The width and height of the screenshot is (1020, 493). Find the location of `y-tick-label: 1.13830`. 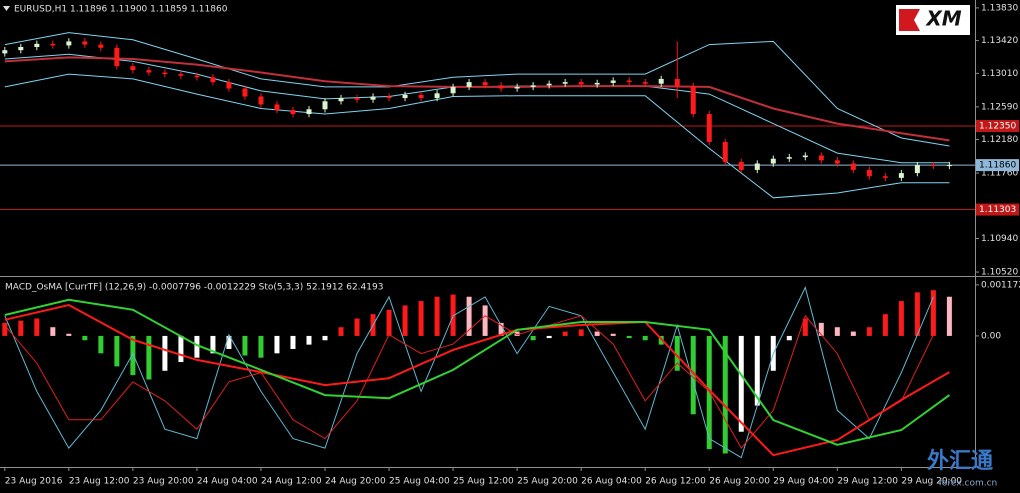

y-tick-label: 1.13830 is located at coordinates (999, 8).